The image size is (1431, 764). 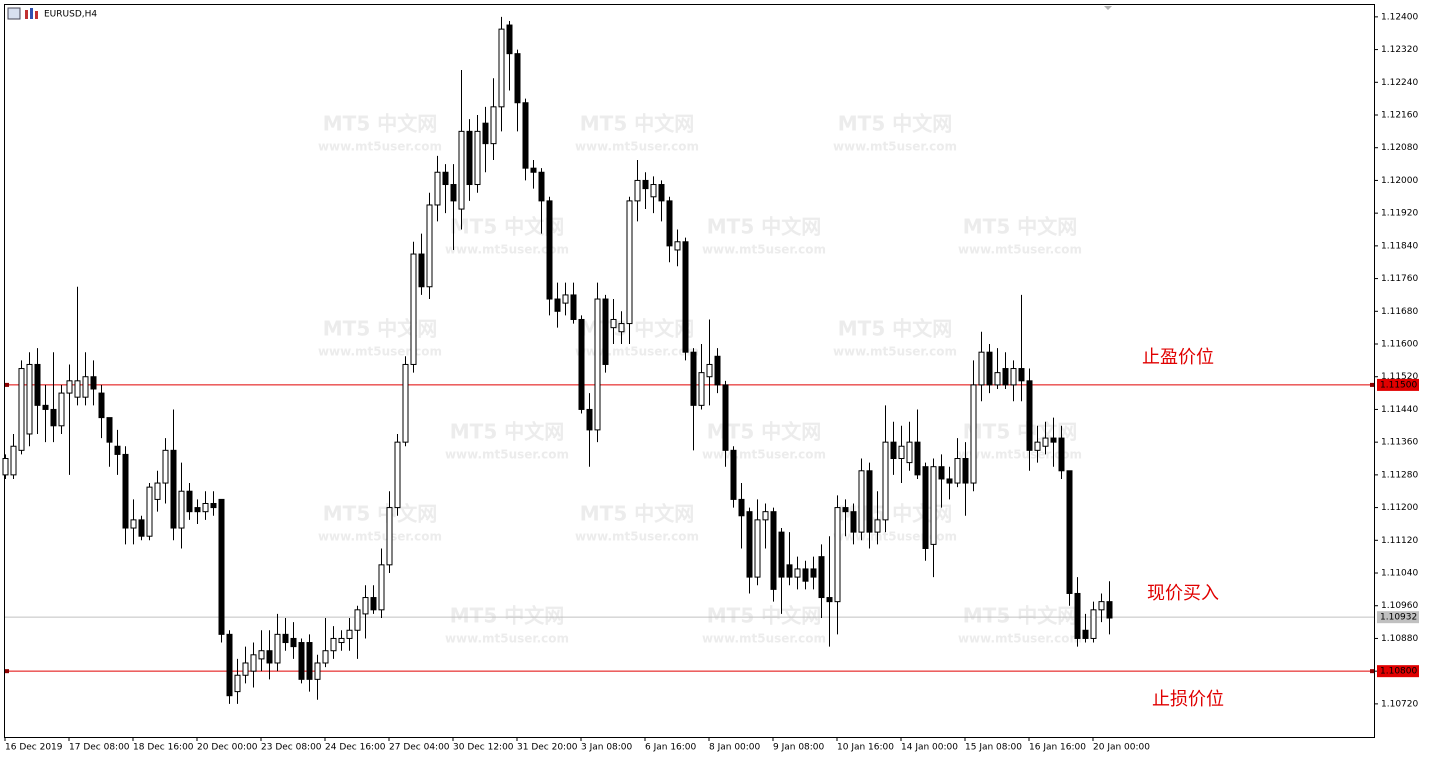 I want to click on x-tick-label: 8 Jan 00:00, so click(x=735, y=748).